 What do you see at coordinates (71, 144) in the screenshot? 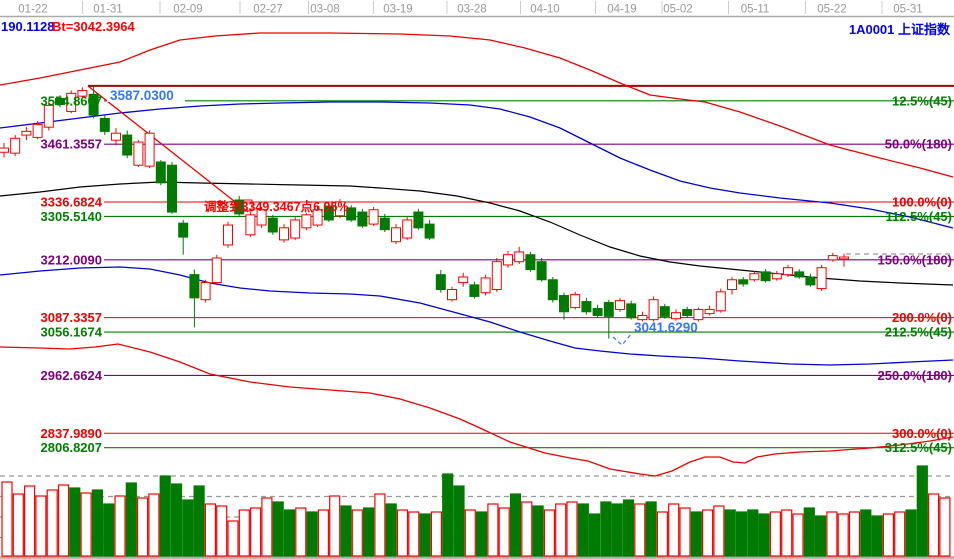
I see `price-level-label: 3461.3557` at bounding box center [71, 144].